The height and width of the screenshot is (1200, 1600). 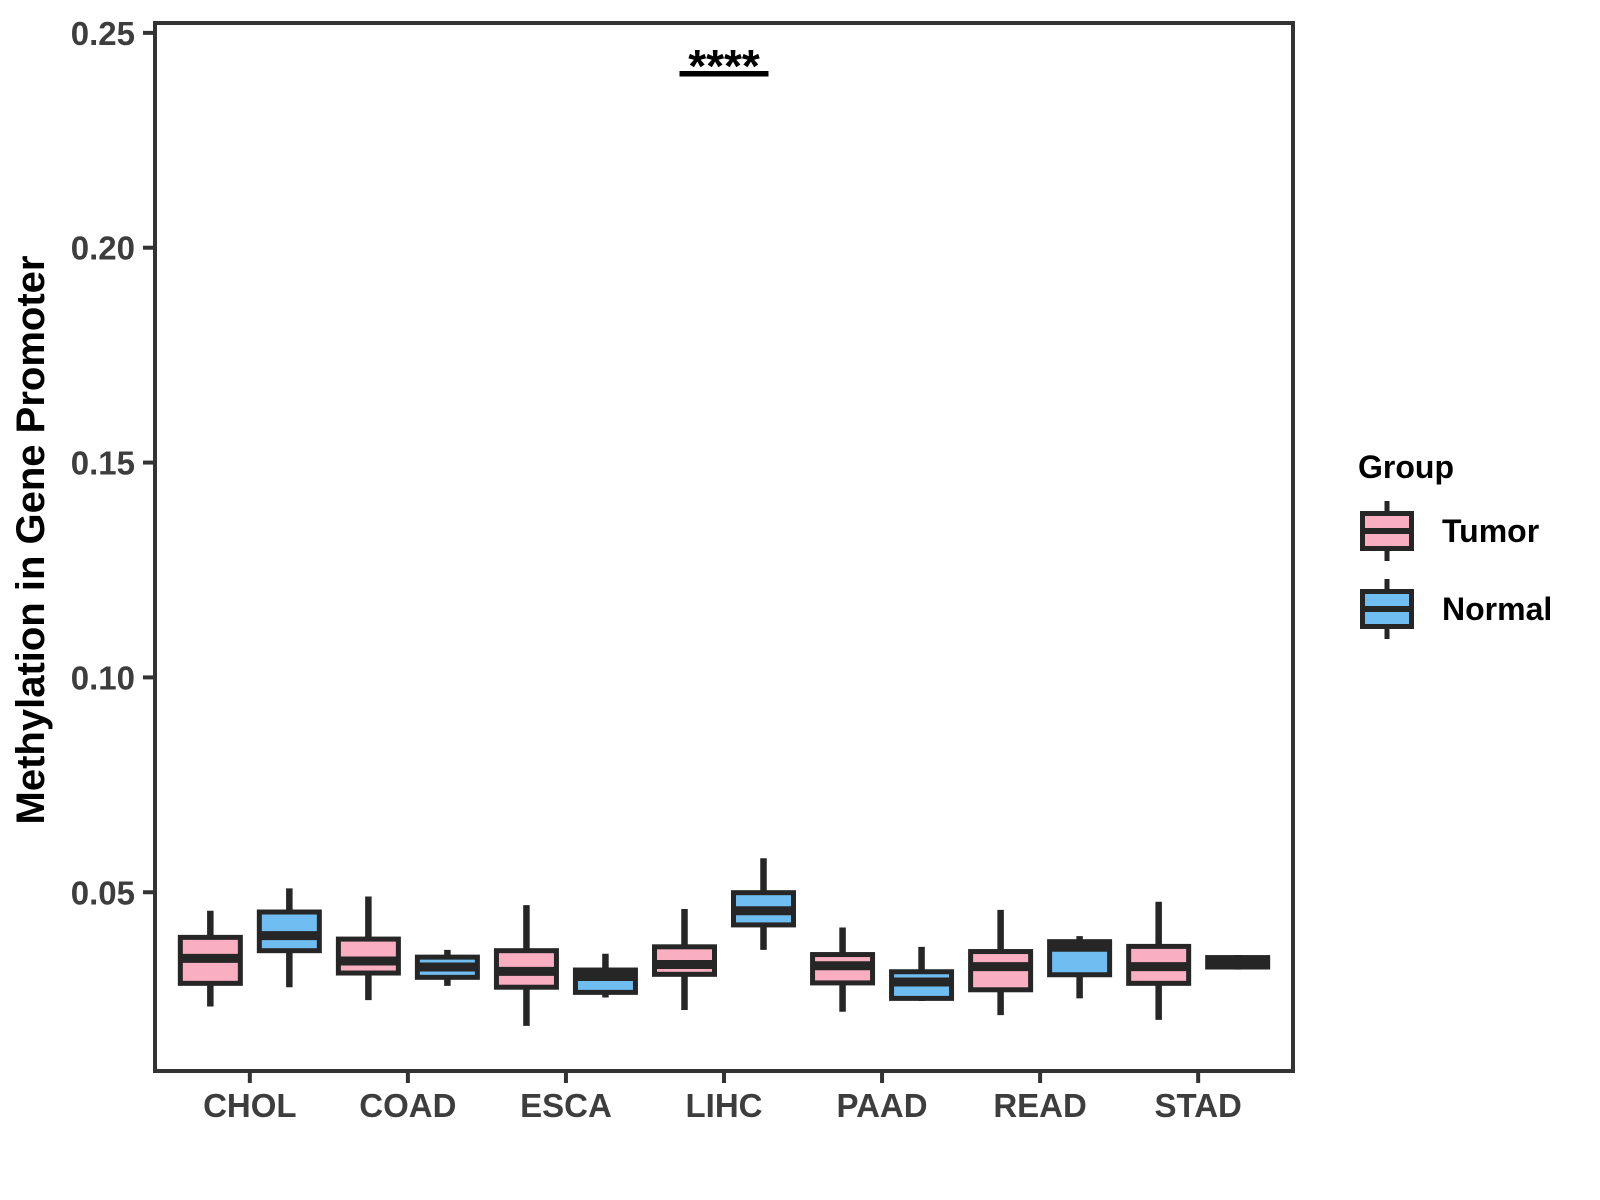 What do you see at coordinates (103, 248) in the screenshot?
I see `y-tick-label: 0.20` at bounding box center [103, 248].